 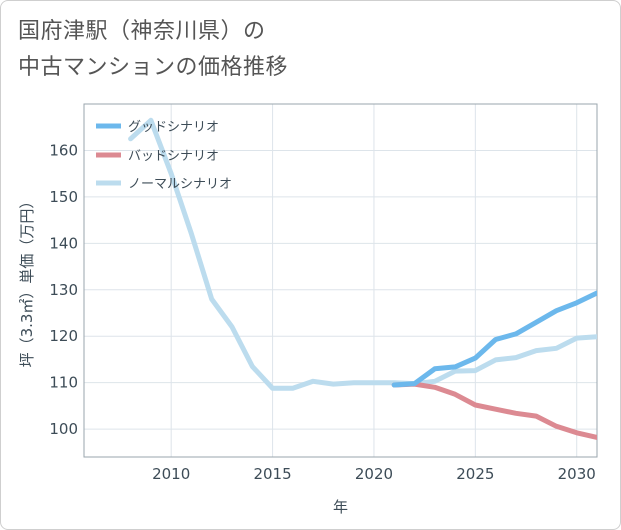 What do you see at coordinates (180, 184) in the screenshot?
I see `legend-label: ノーマルシナリオ` at bounding box center [180, 184].